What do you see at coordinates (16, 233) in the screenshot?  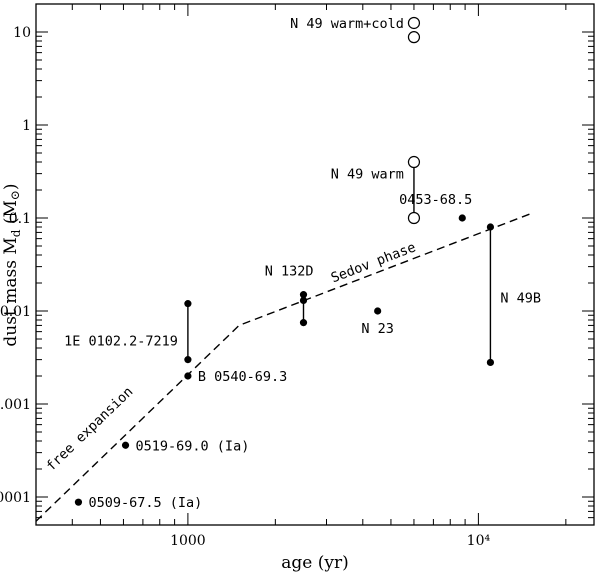 I see `y-axis-title-subscript: d` at bounding box center [16, 233].